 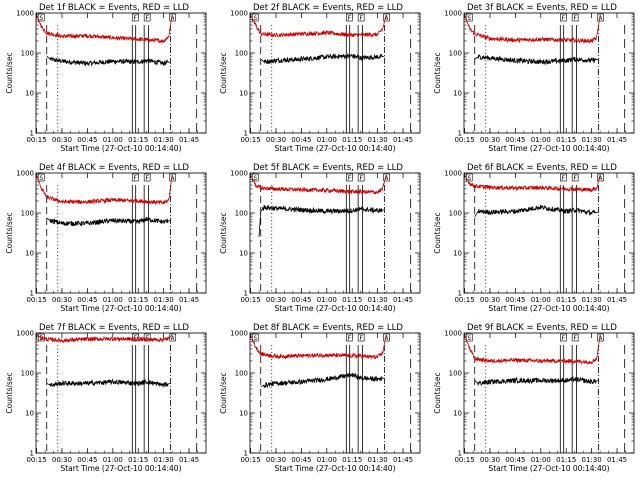 What do you see at coordinates (542, 168) in the screenshot?
I see `panel-title: Det 6f BLACK = Events, RED = LLD` at bounding box center [542, 168].